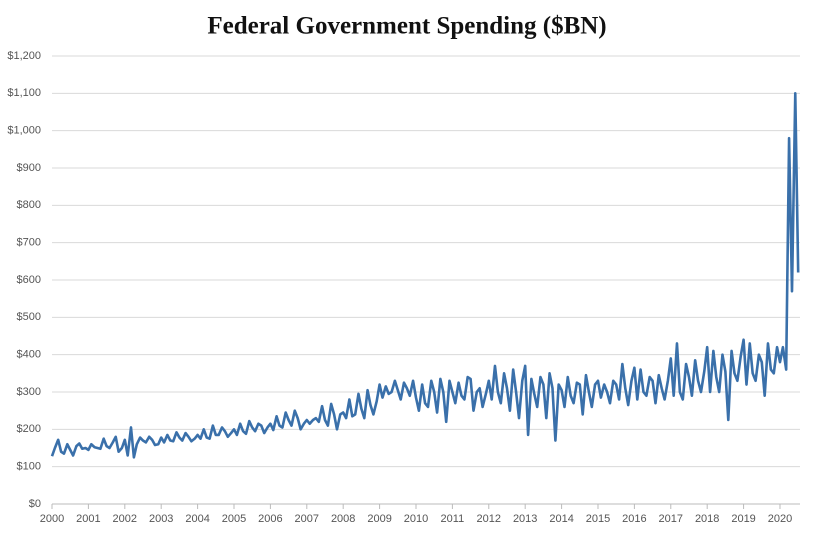 The height and width of the screenshot is (535, 815). I want to click on y-tick-label: $1,000, so click(24, 131).